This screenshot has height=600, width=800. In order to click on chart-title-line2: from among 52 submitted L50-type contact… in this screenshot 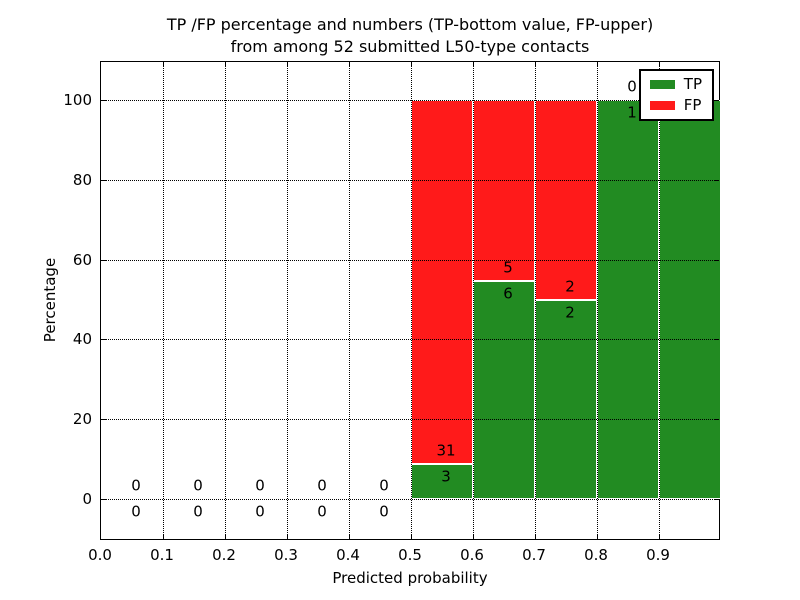, I will do `click(410, 46)`.